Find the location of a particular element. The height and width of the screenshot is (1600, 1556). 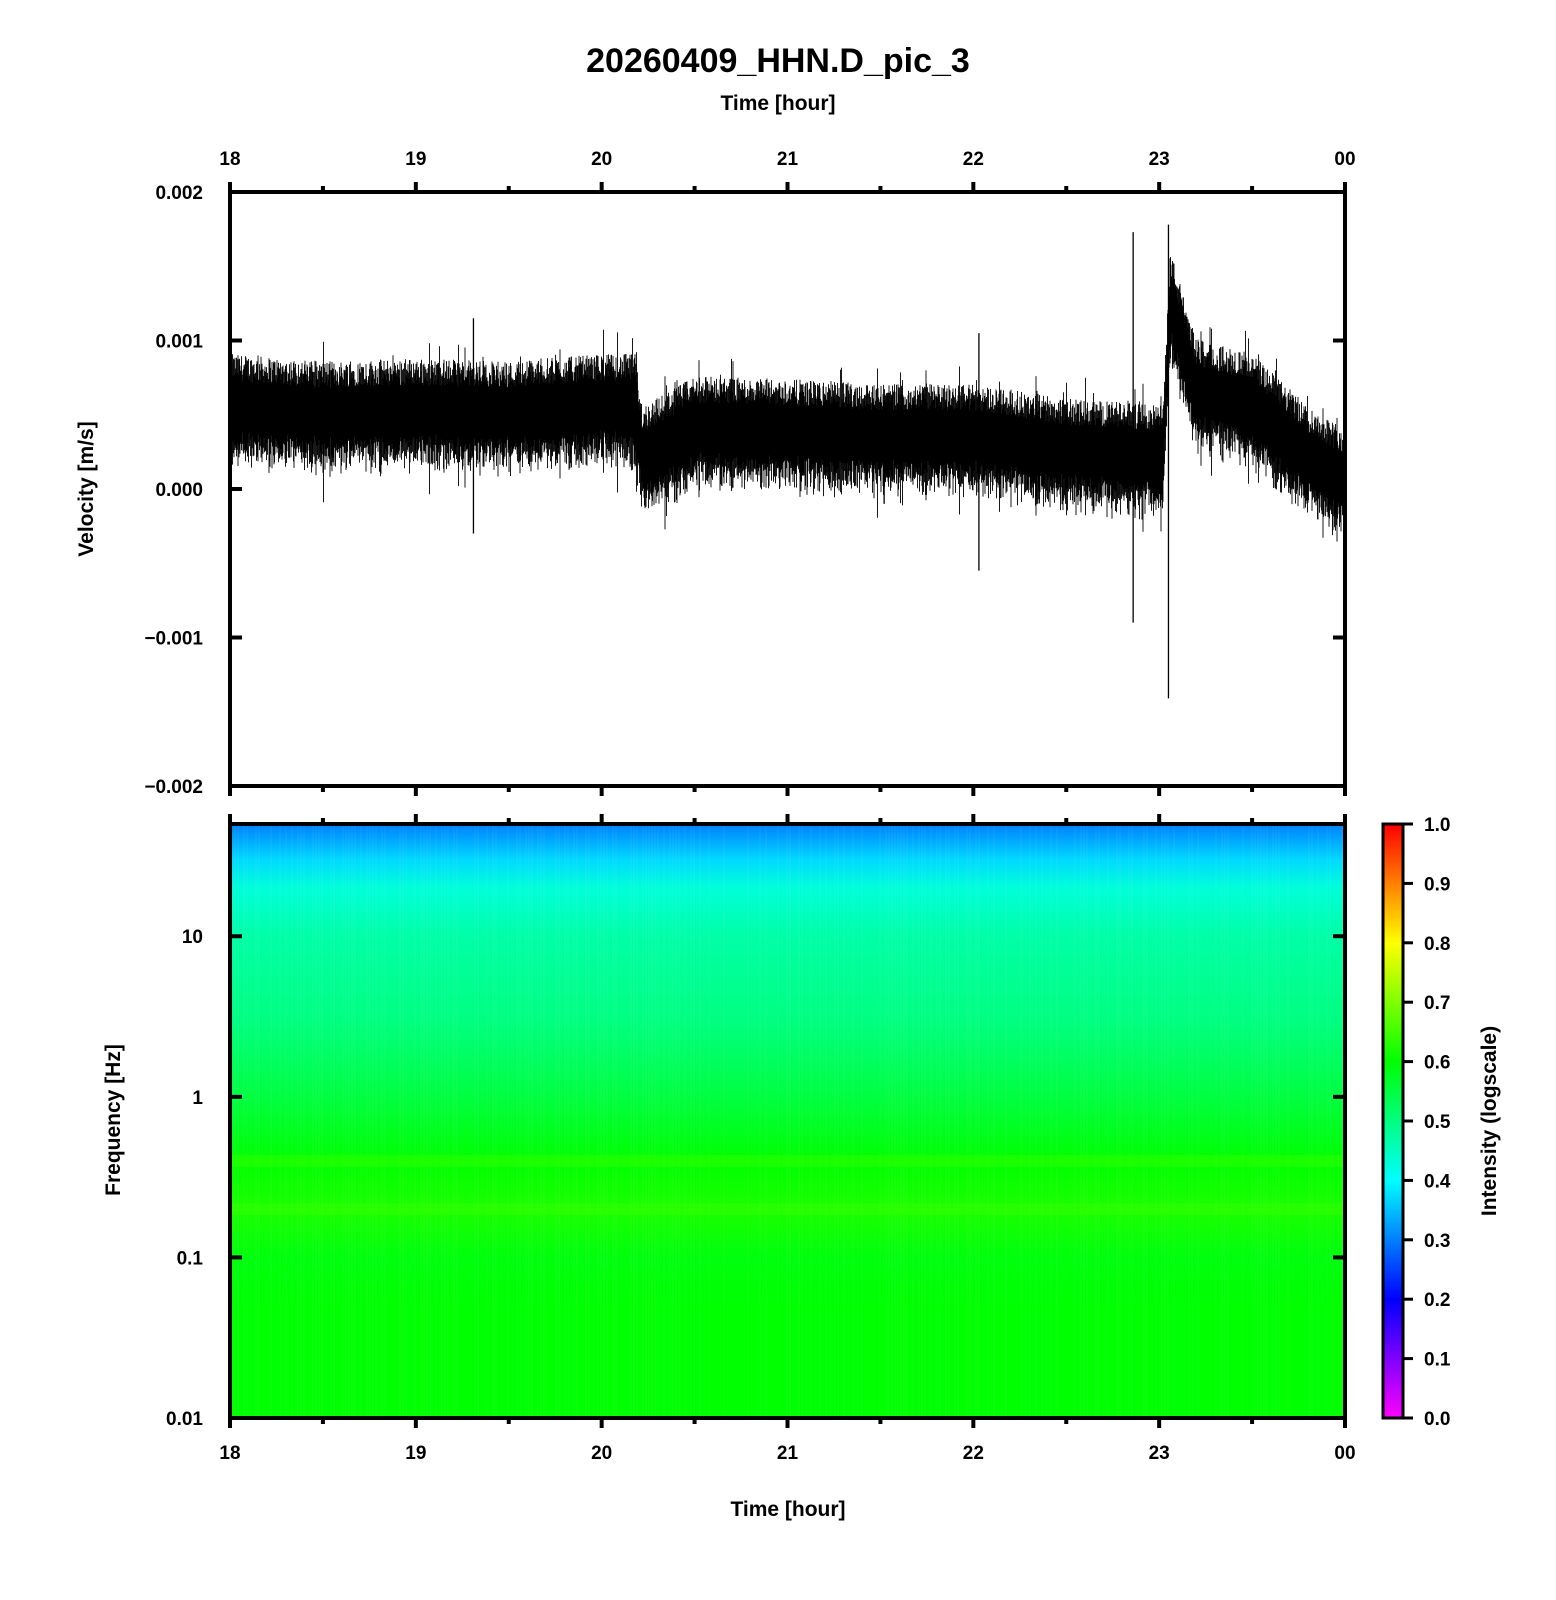

colorbar-ticks: 1.0 0.9 0.8 0.7 0.6 0.5 0.4 0.3 0.2 0.1 0.0 is located at coordinates (1427, 1122).